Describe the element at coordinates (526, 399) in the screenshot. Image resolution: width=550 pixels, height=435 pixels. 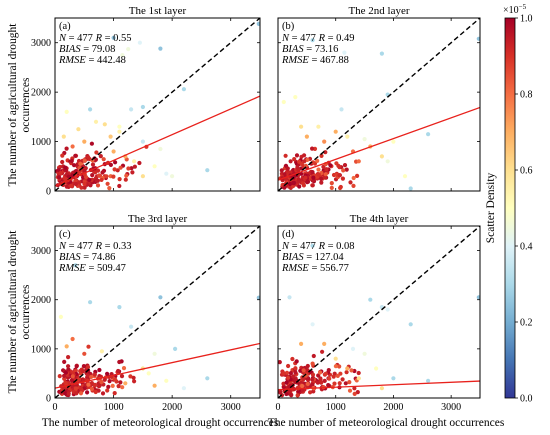
I see `colorbar-tick-label: 0.0` at that location.